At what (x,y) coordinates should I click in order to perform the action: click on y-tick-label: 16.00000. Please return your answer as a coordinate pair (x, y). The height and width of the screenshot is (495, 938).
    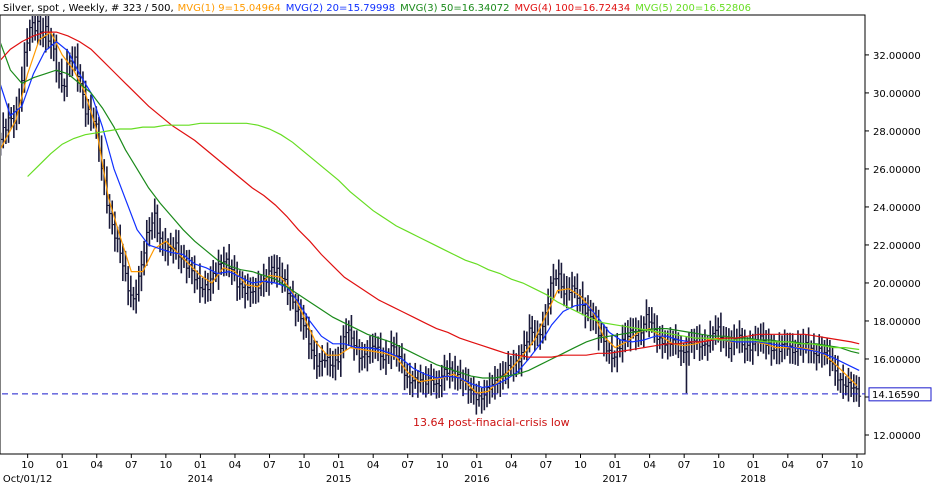
    Looking at the image, I should click on (897, 360).